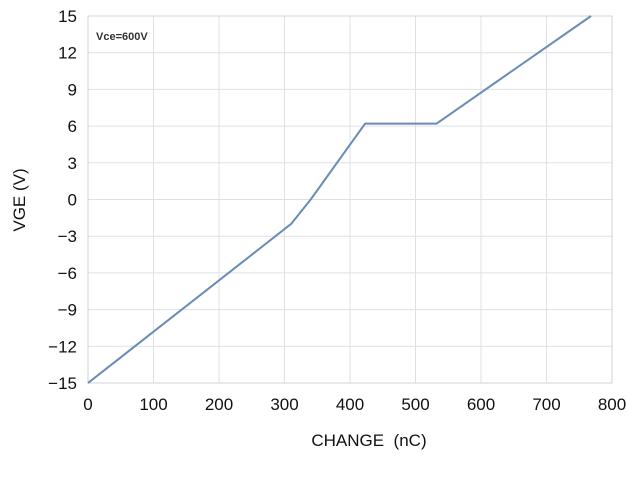 The image size is (627, 487). What do you see at coordinates (72, 200) in the screenshot?
I see `y-tick-label: 0` at bounding box center [72, 200].